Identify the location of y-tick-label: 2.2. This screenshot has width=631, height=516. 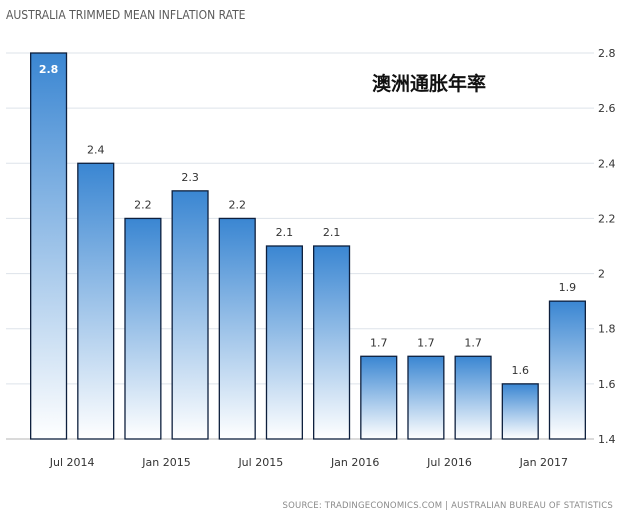
(607, 218).